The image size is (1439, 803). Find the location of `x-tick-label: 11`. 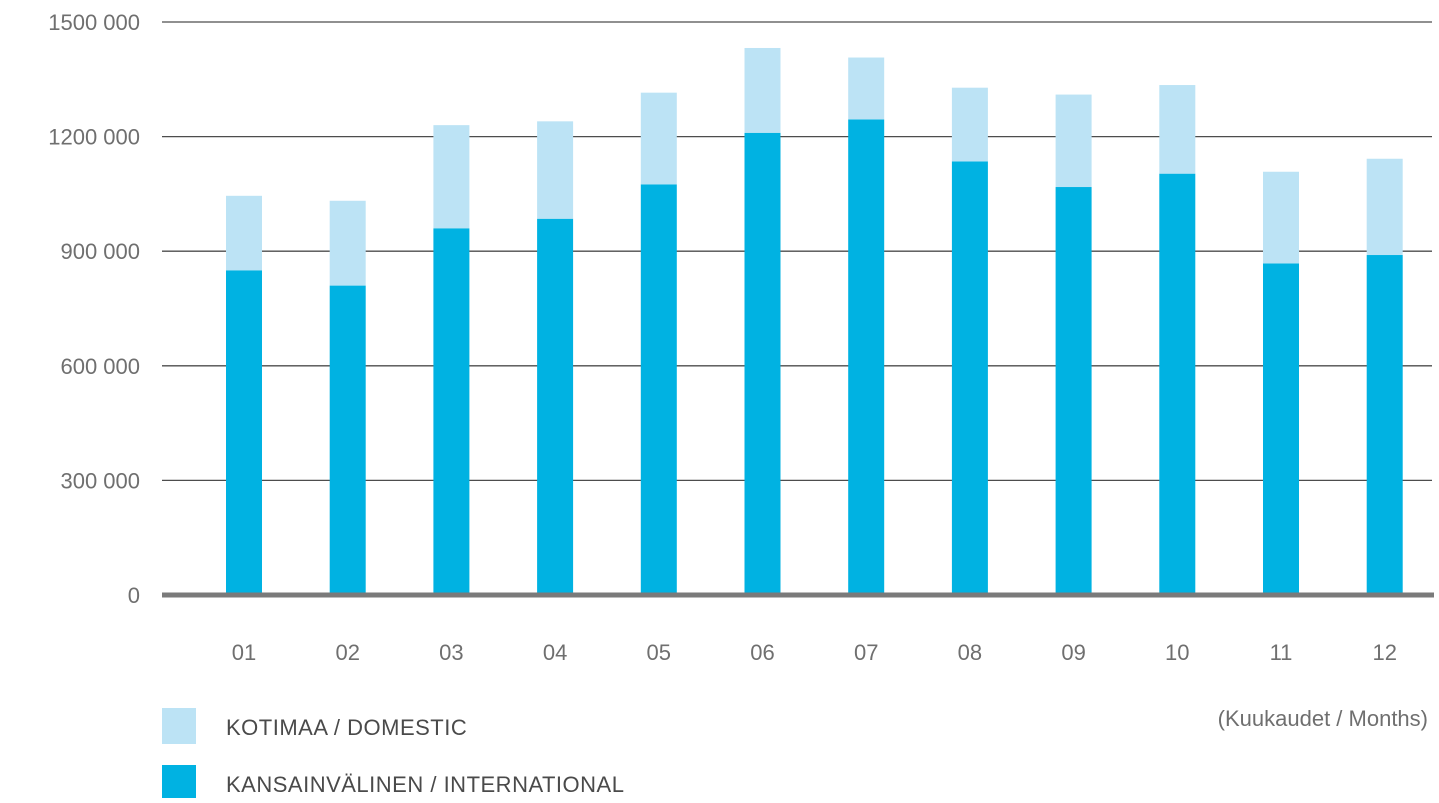

x-tick-label: 11 is located at coordinates (1281, 652).